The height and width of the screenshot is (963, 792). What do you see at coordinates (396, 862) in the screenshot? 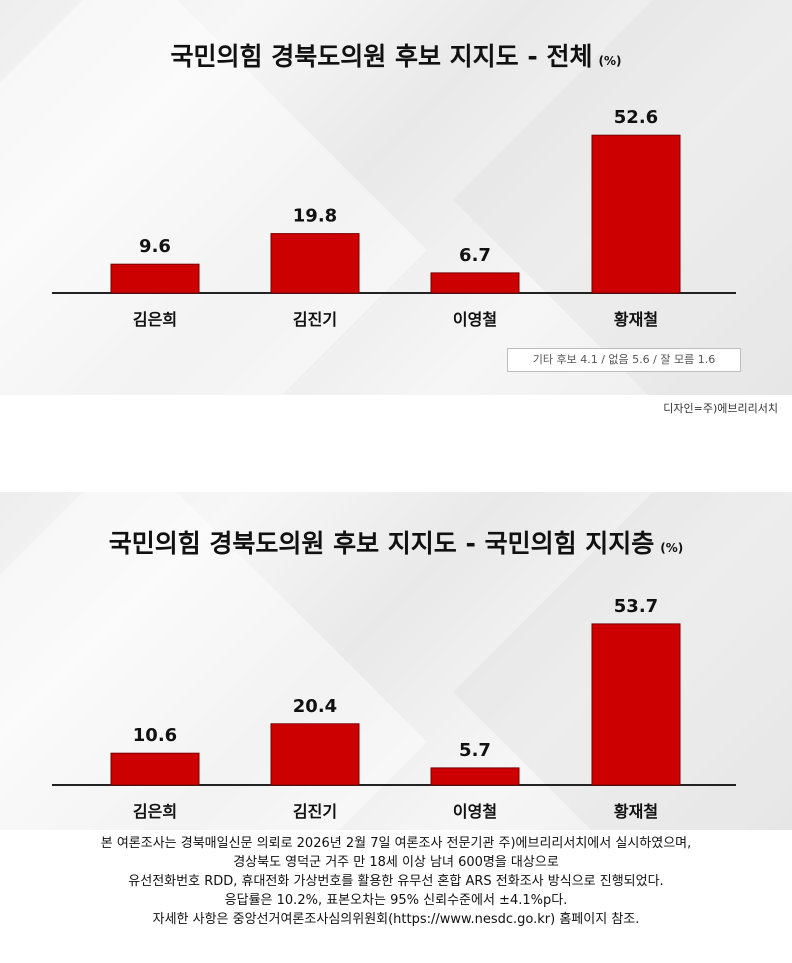
I see `survey-note-line: 경상북도 영덕군 거주 만 18세 이상 남녀 600명을 대상으로` at bounding box center [396, 862].